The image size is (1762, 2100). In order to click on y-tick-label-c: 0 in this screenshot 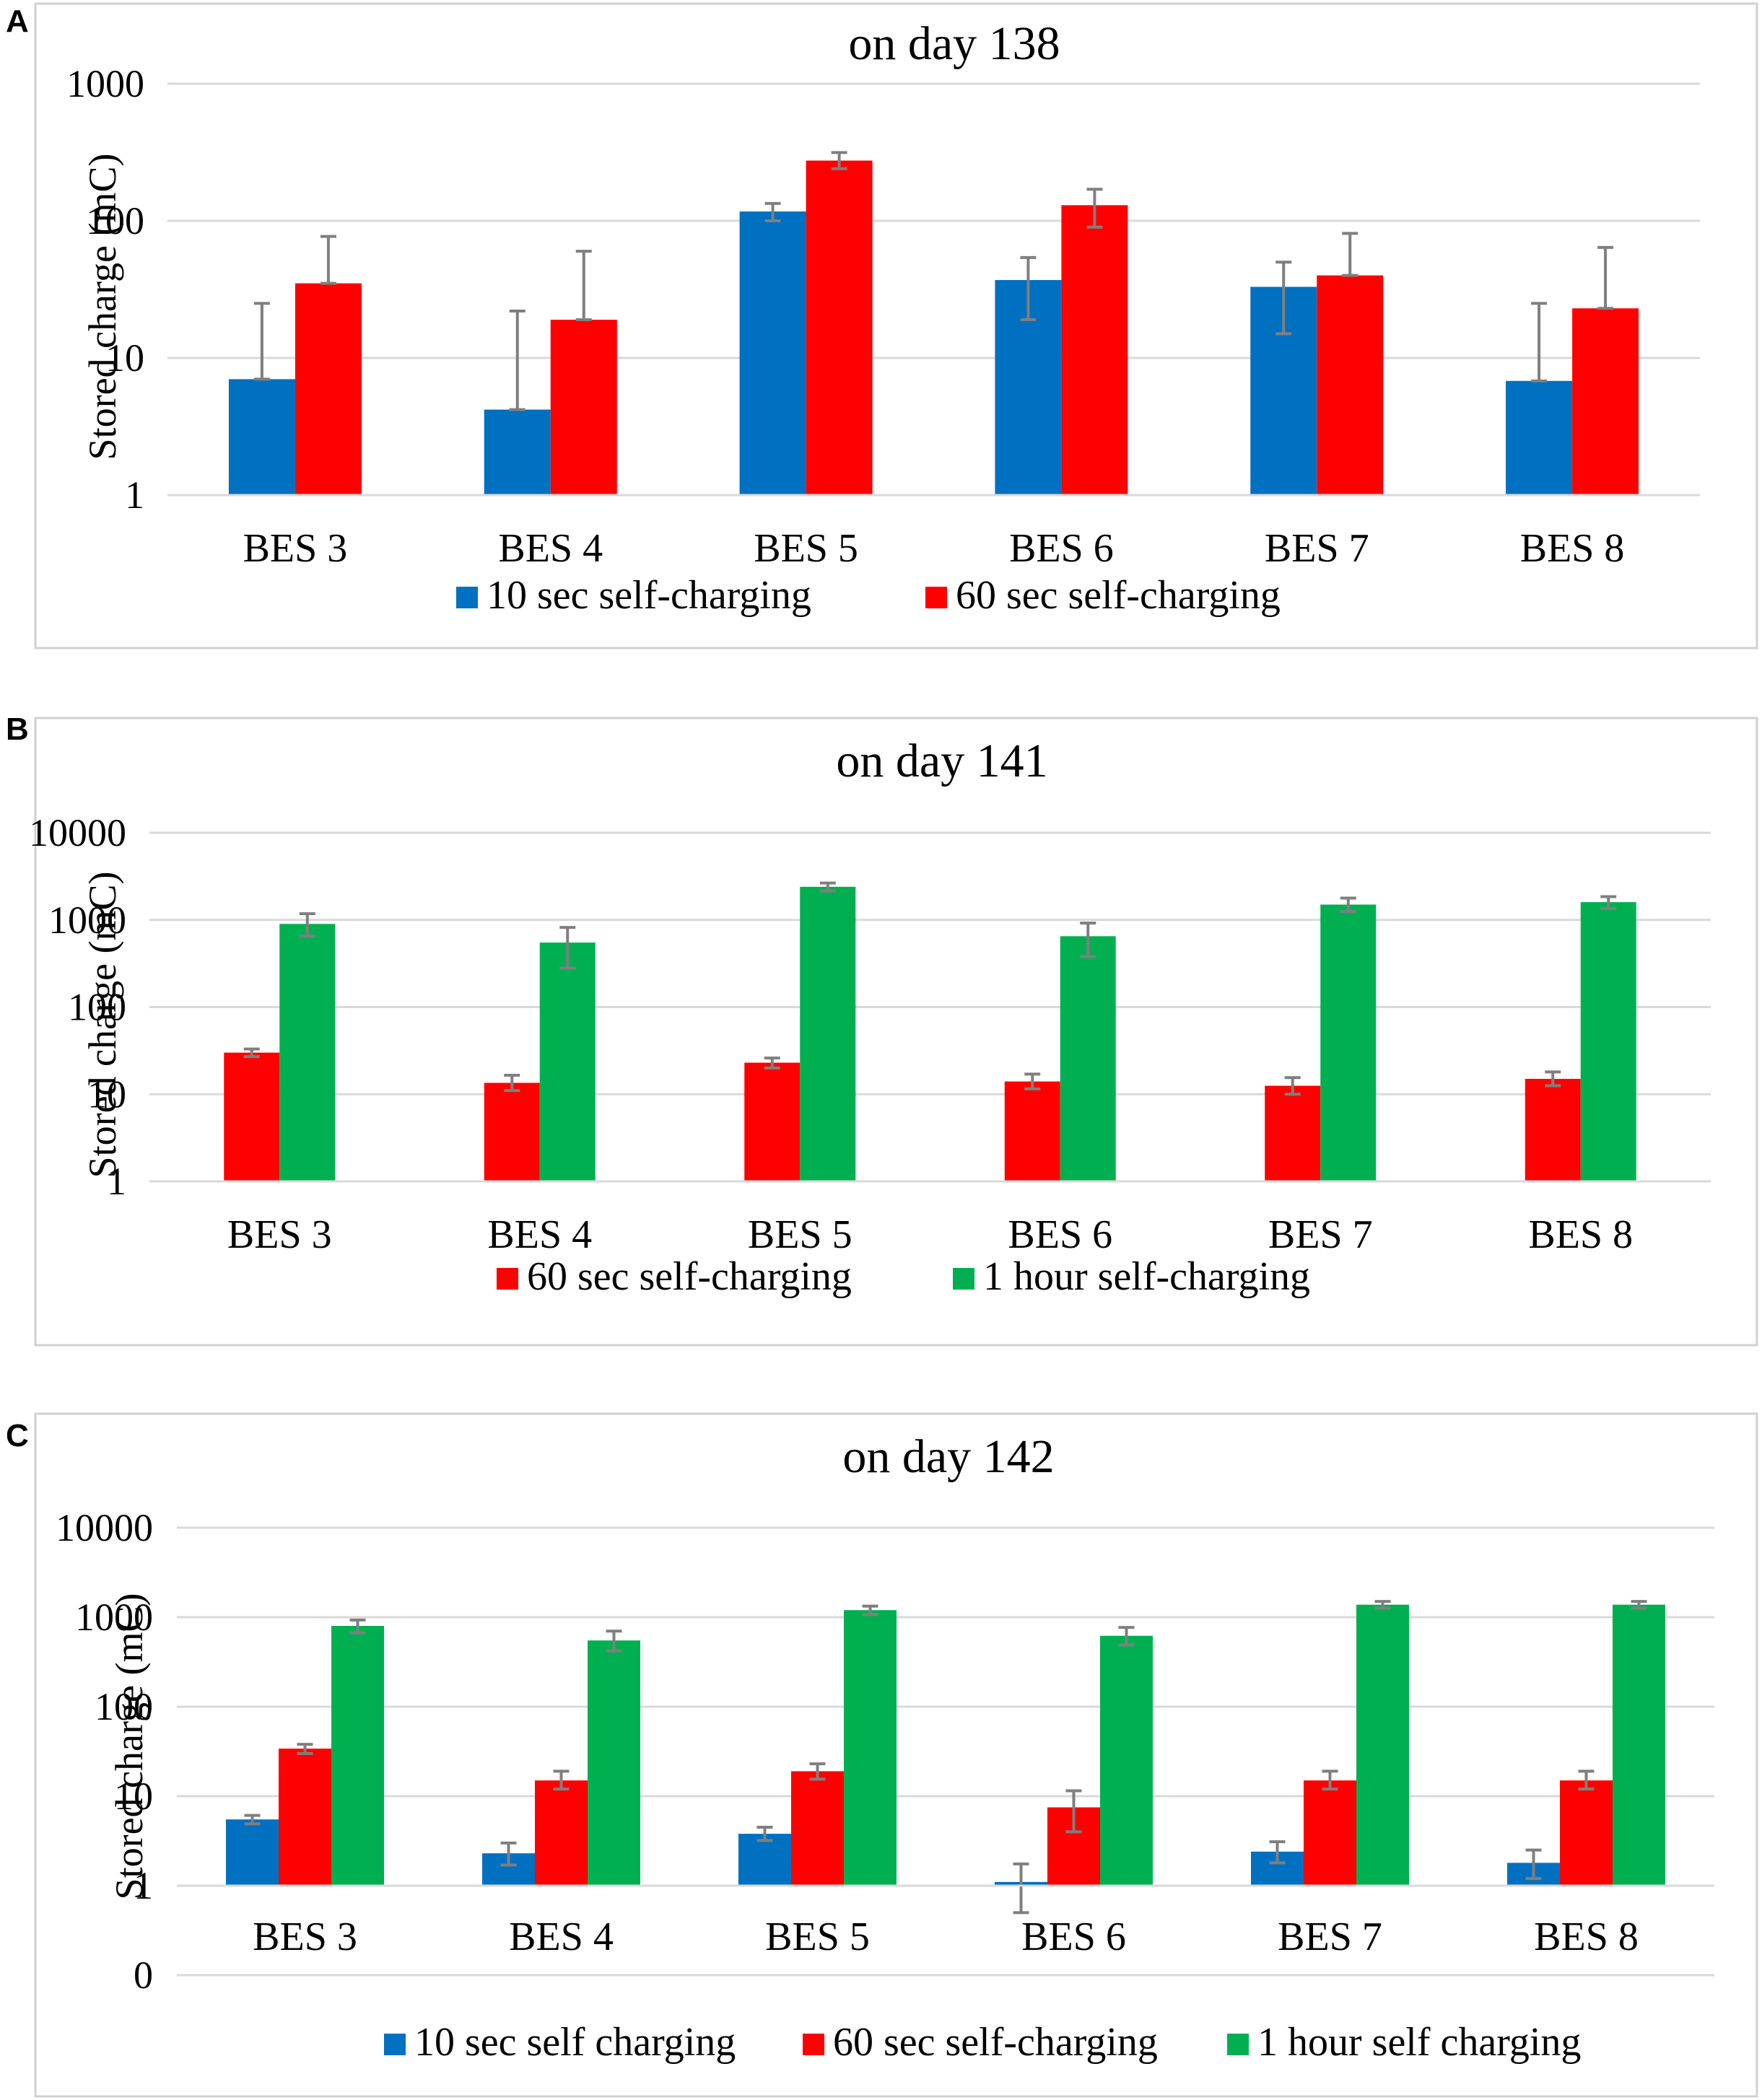, I will do `click(144, 1975)`.